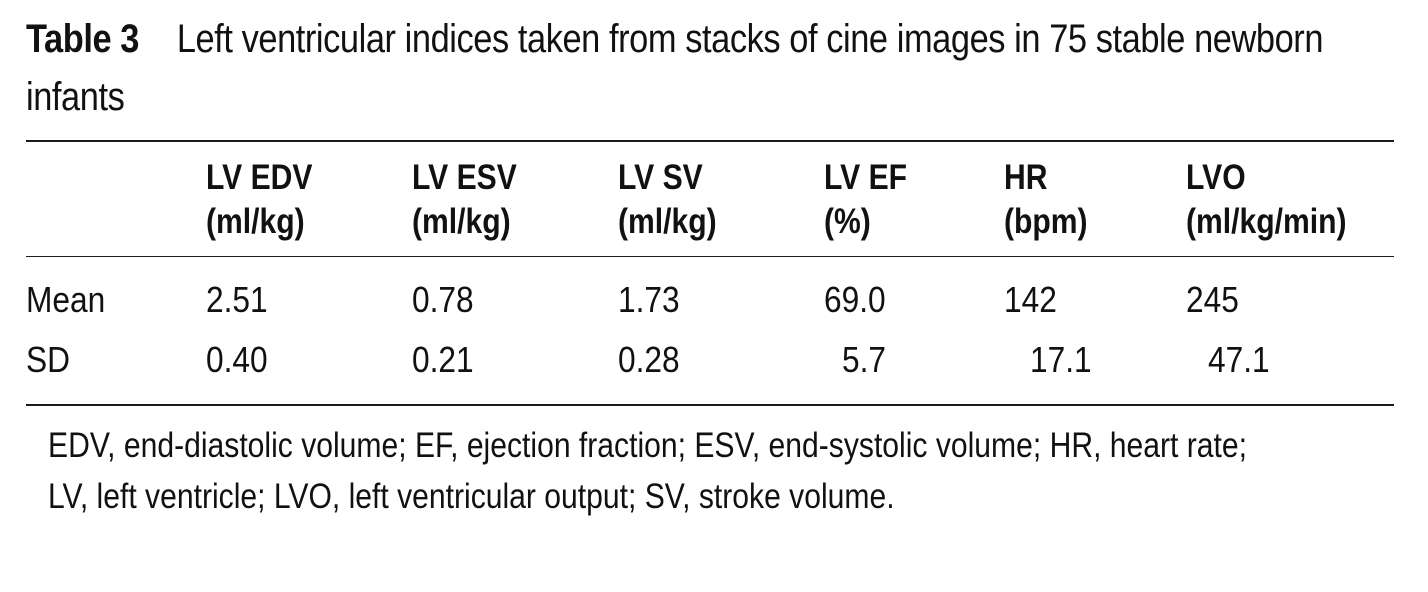  What do you see at coordinates (649, 359) in the screenshot?
I see `cell-lv-sv: 0.28` at bounding box center [649, 359].